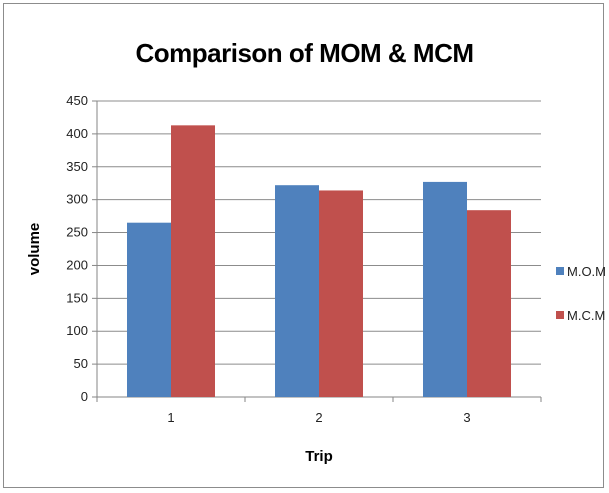  What do you see at coordinates (81, 363) in the screenshot?
I see `y-tick-label: 50` at bounding box center [81, 363].